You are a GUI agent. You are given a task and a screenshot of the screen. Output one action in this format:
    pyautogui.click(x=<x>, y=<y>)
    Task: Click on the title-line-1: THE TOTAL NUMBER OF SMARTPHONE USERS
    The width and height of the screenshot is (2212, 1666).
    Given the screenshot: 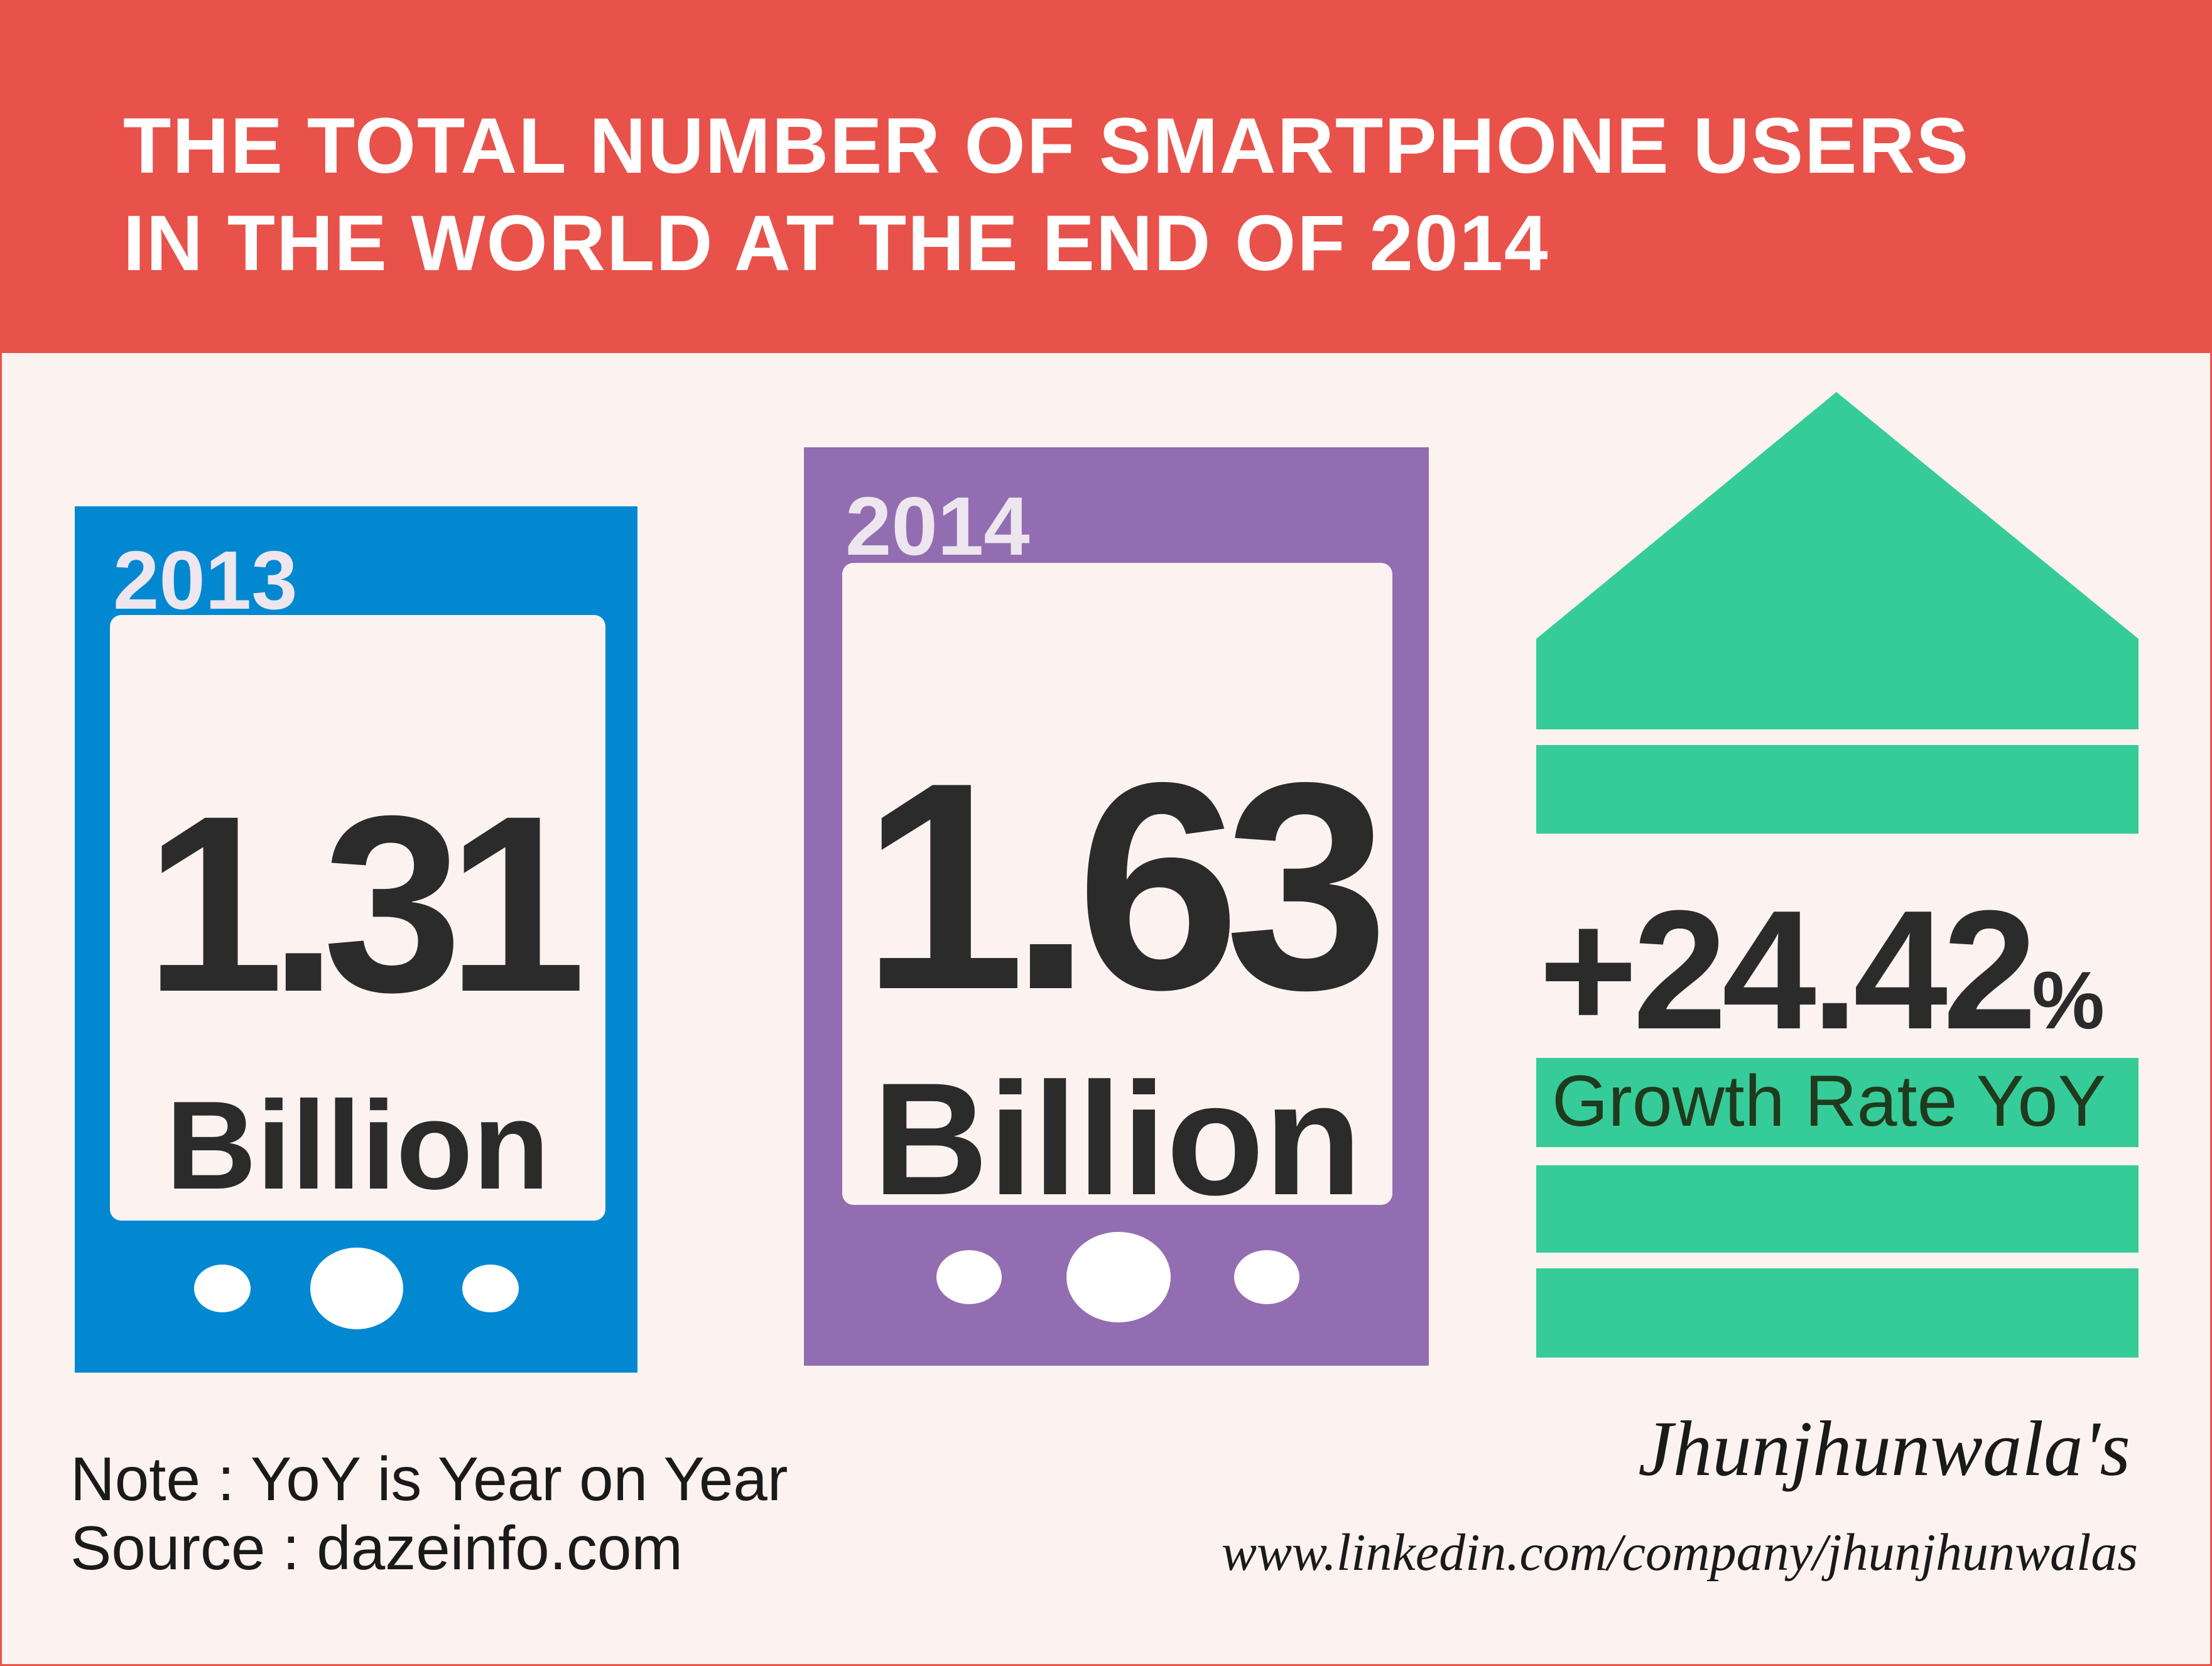 What is the action you would take?
    pyautogui.click(x=1047, y=146)
    